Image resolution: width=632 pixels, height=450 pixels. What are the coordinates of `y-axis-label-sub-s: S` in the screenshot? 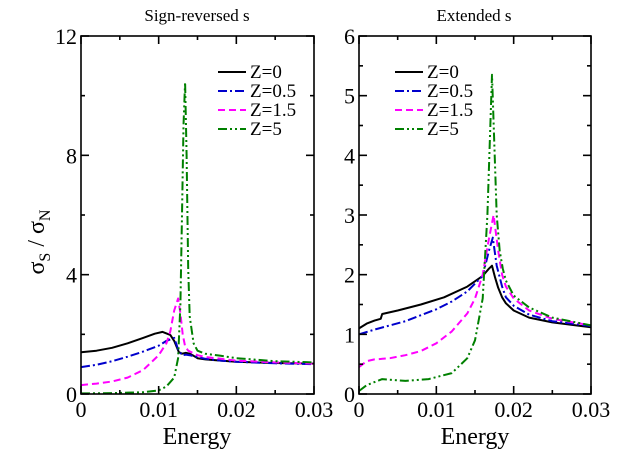 It's located at (45, 257).